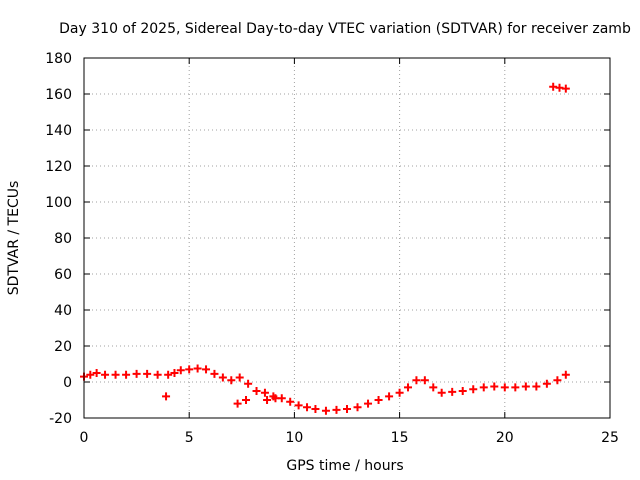 This screenshot has width=640, height=480. What do you see at coordinates (58, 131) in the screenshot?
I see `y-tick-label: 140` at bounding box center [58, 131].